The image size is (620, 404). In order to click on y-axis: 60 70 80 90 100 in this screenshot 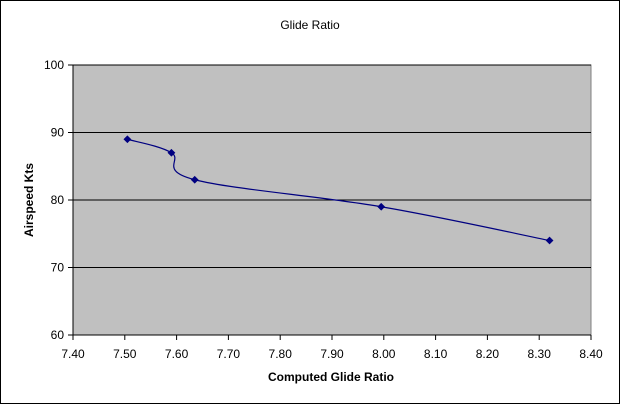, I will do `click(59, 200)`.